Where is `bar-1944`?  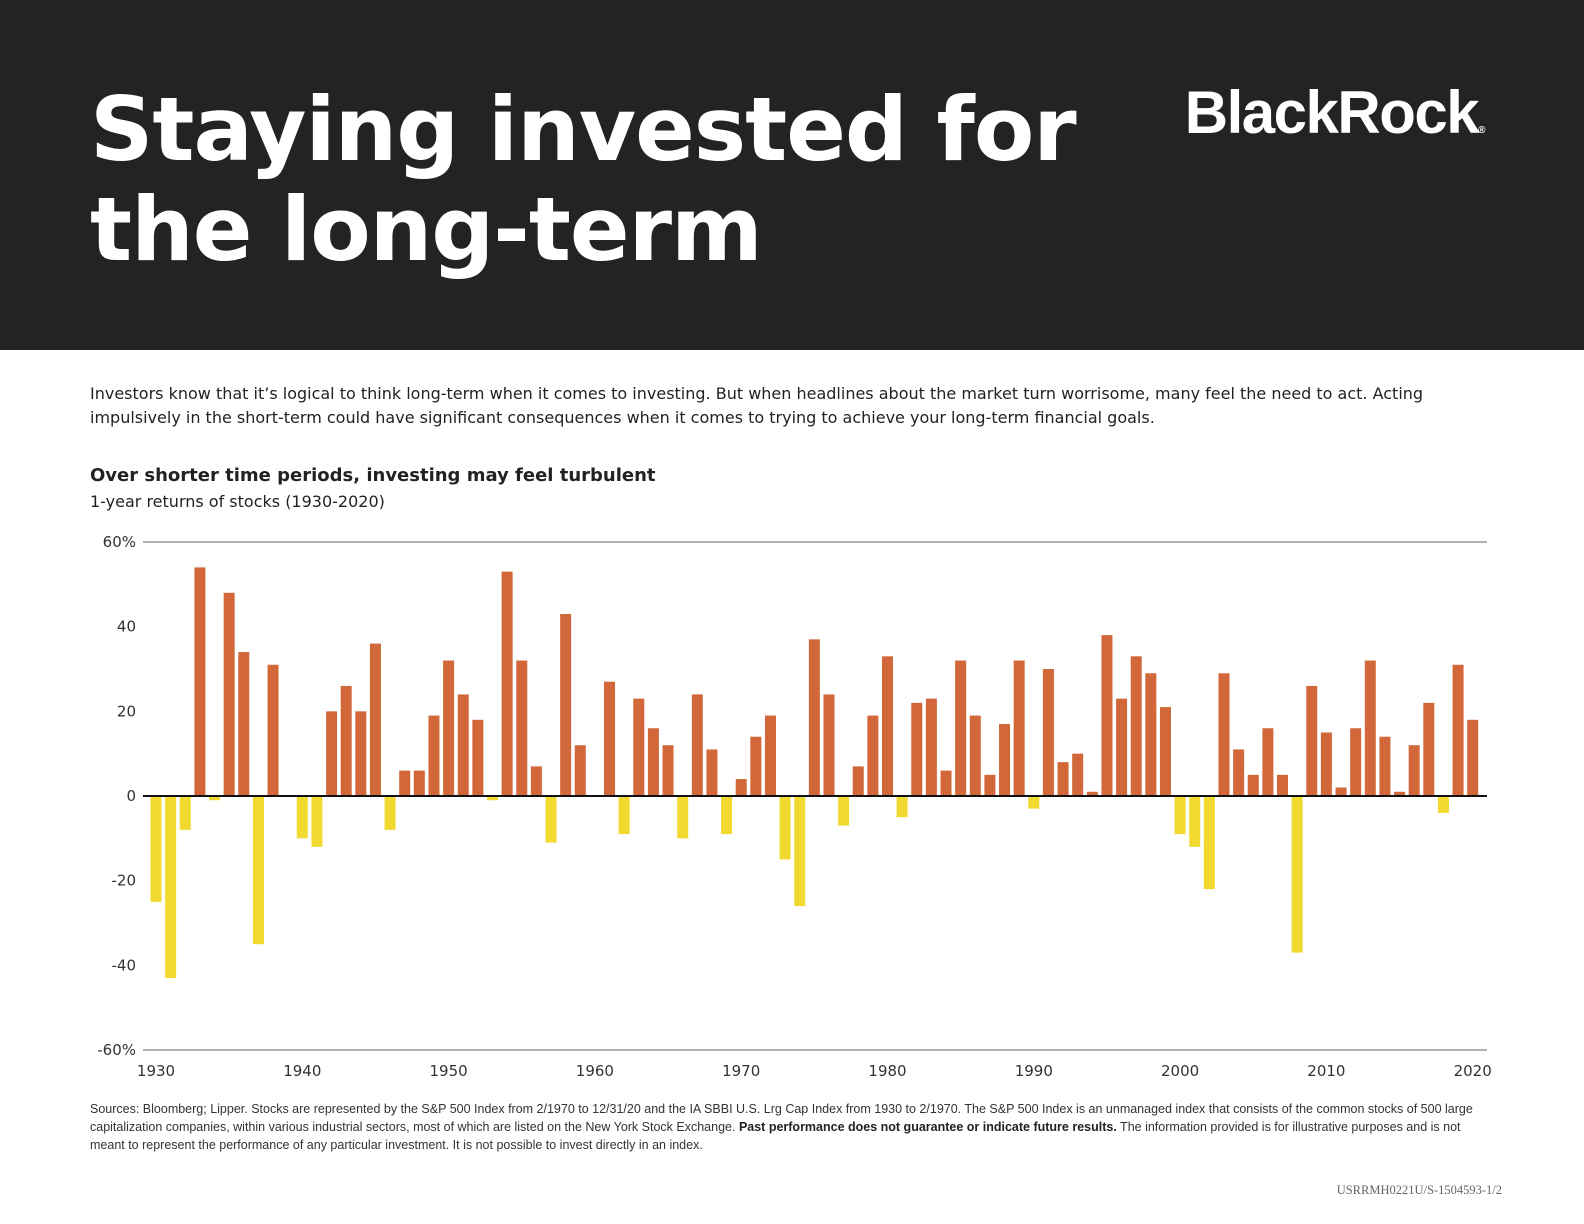 bar-1944 is located at coordinates (361, 753).